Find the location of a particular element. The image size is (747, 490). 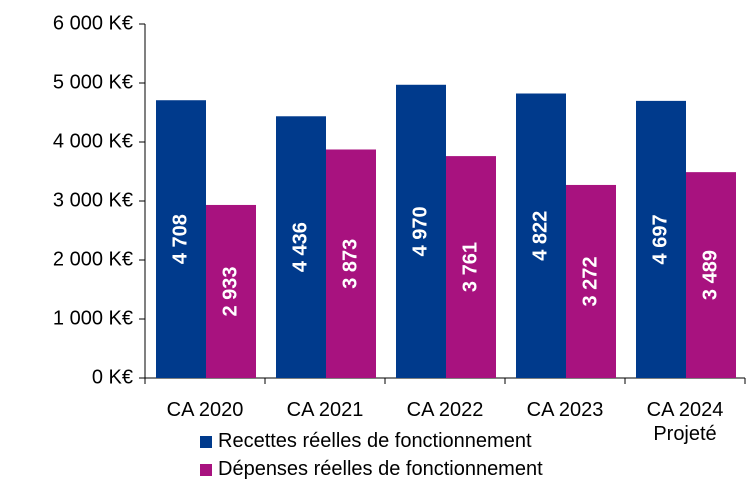

data-label: 4 697 is located at coordinates (660, 239).